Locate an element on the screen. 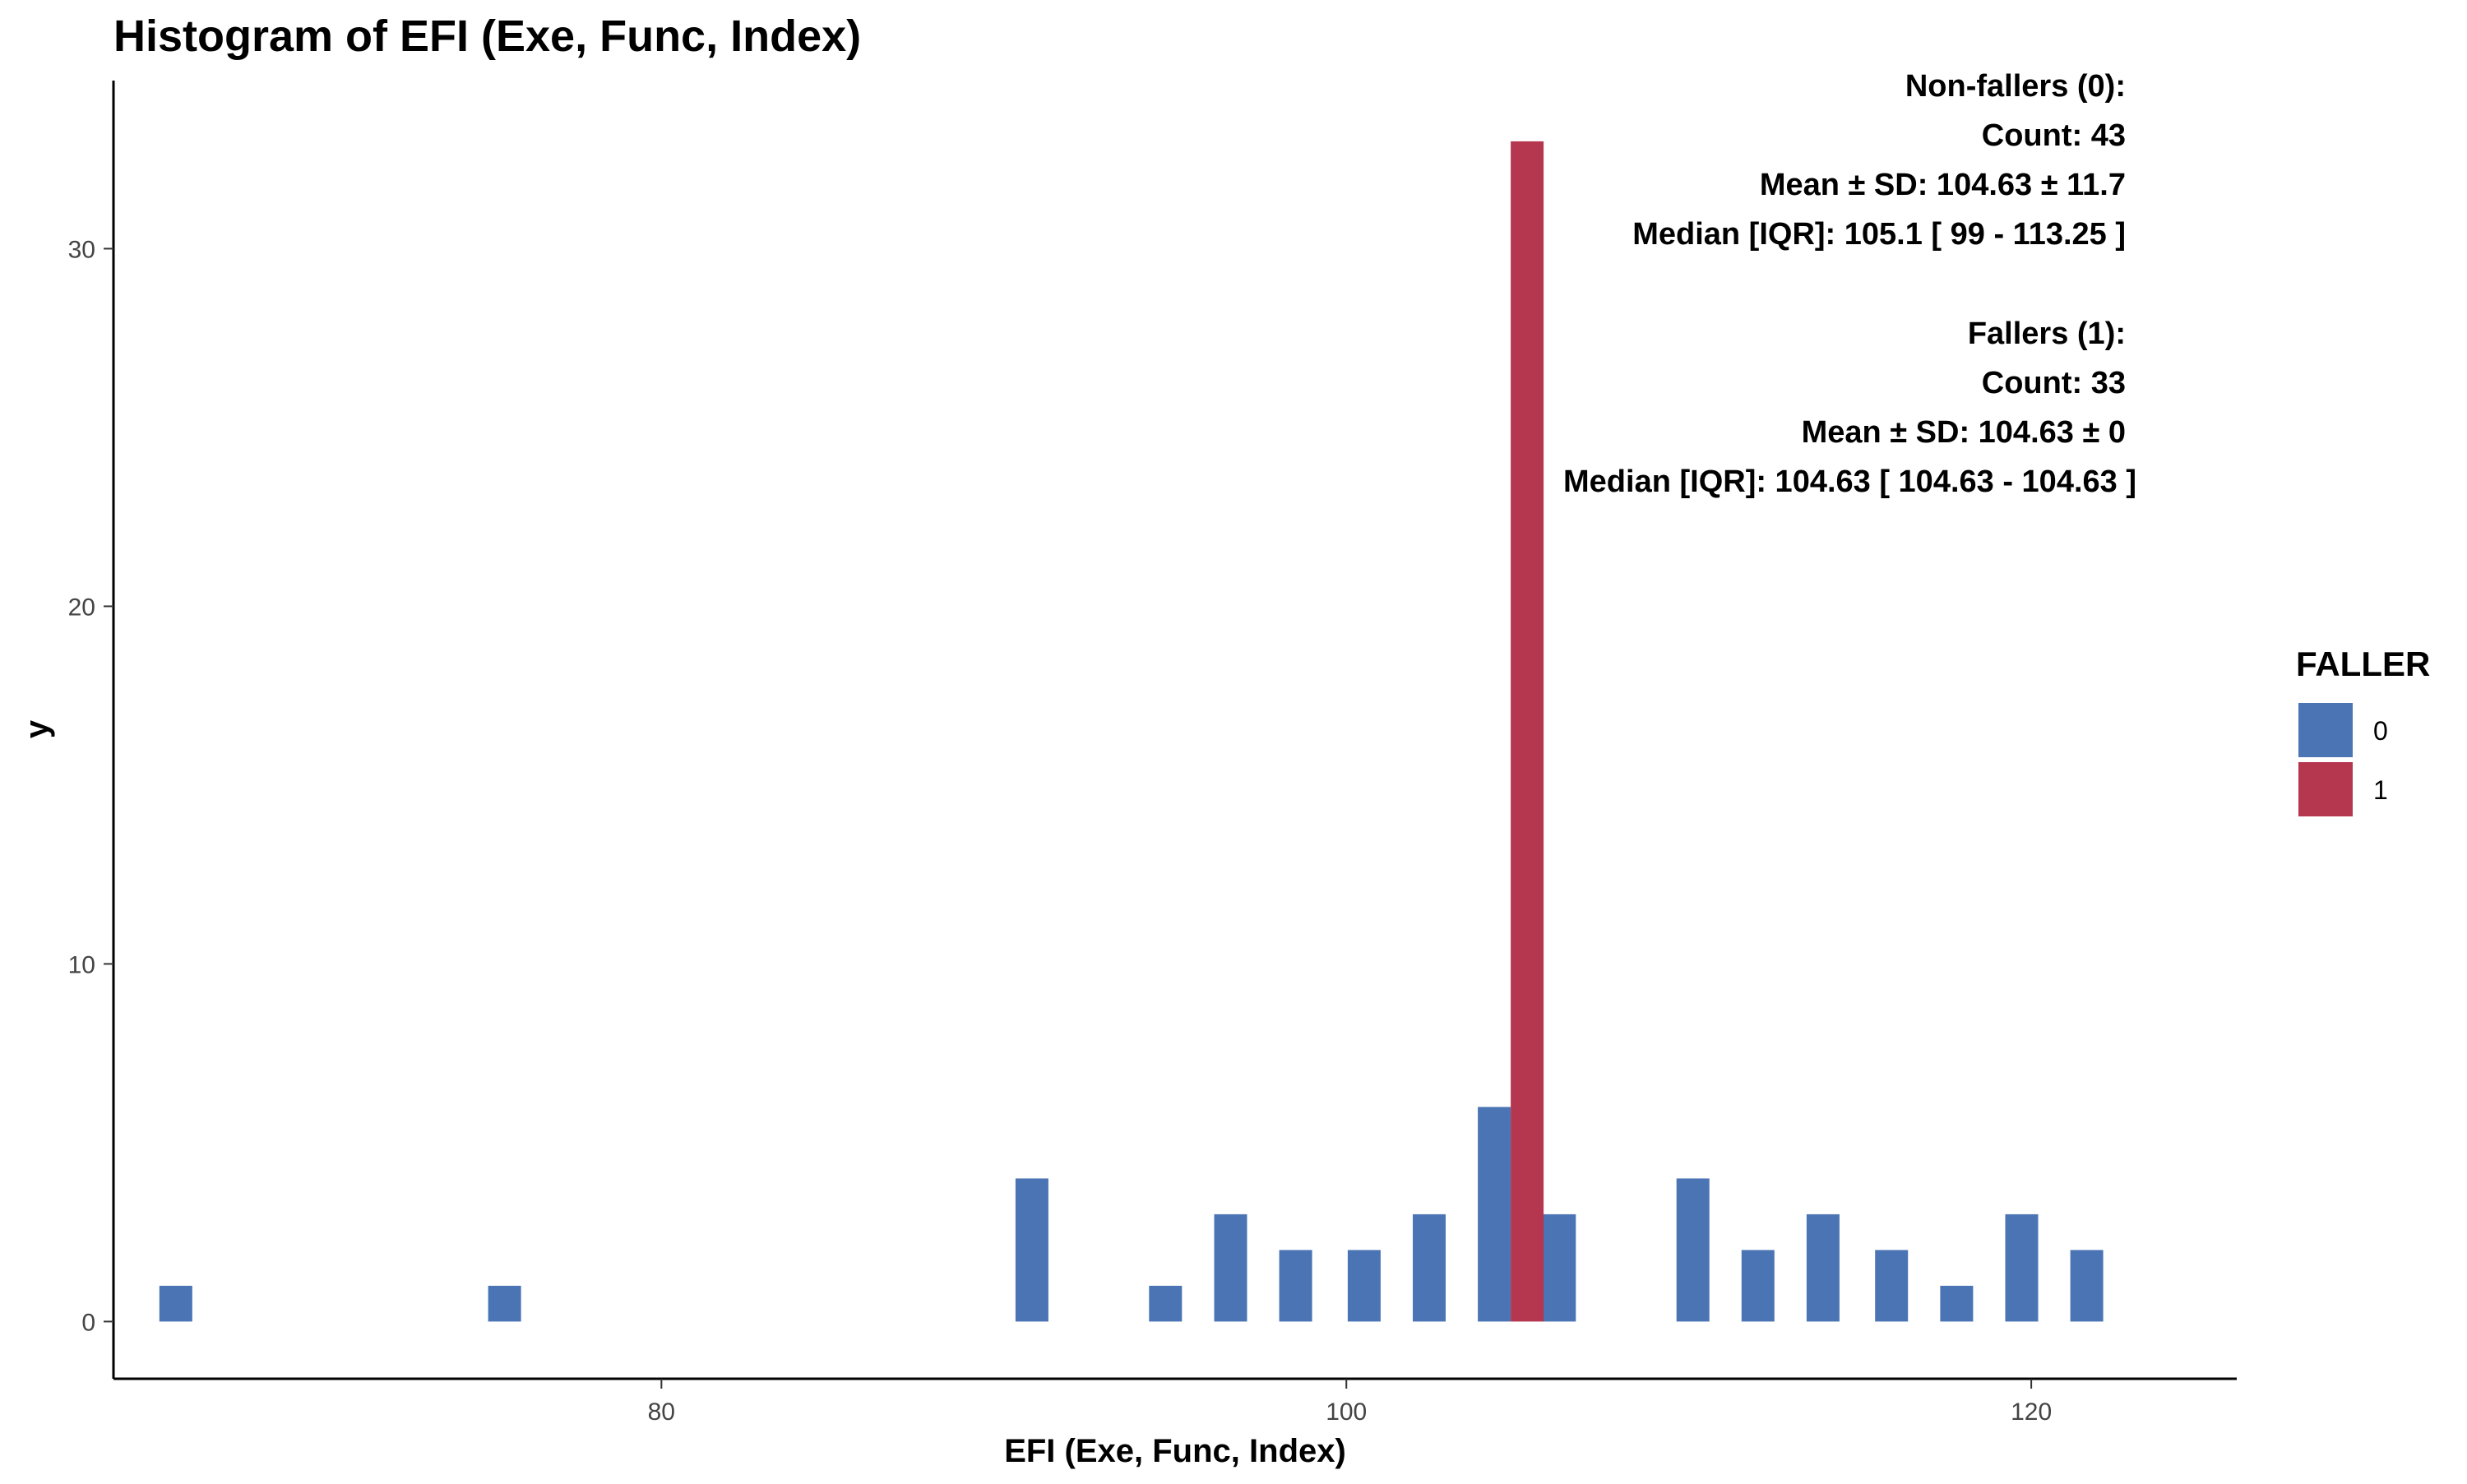  summary-annotation-line: Count: 43 is located at coordinates (2054, 135).